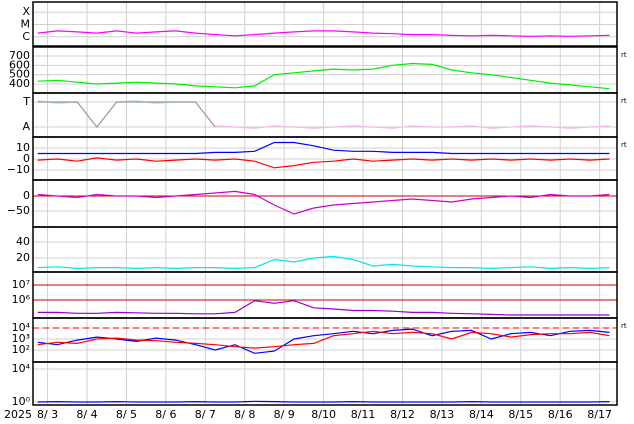 This screenshot has width=634, height=424. What do you see at coordinates (21, 299) in the screenshot?
I see `y-tick-label: 10⁶` at bounding box center [21, 299].